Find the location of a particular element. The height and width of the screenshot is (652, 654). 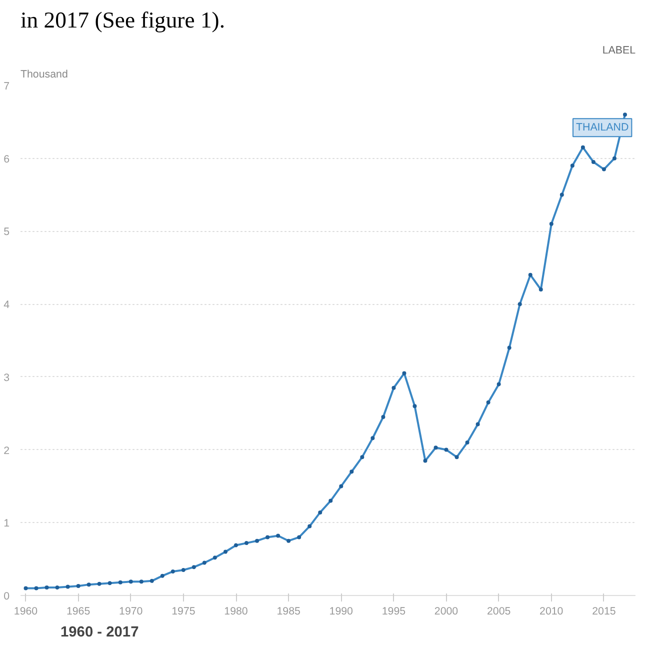

y-tick-label: 3 is located at coordinates (7, 378).